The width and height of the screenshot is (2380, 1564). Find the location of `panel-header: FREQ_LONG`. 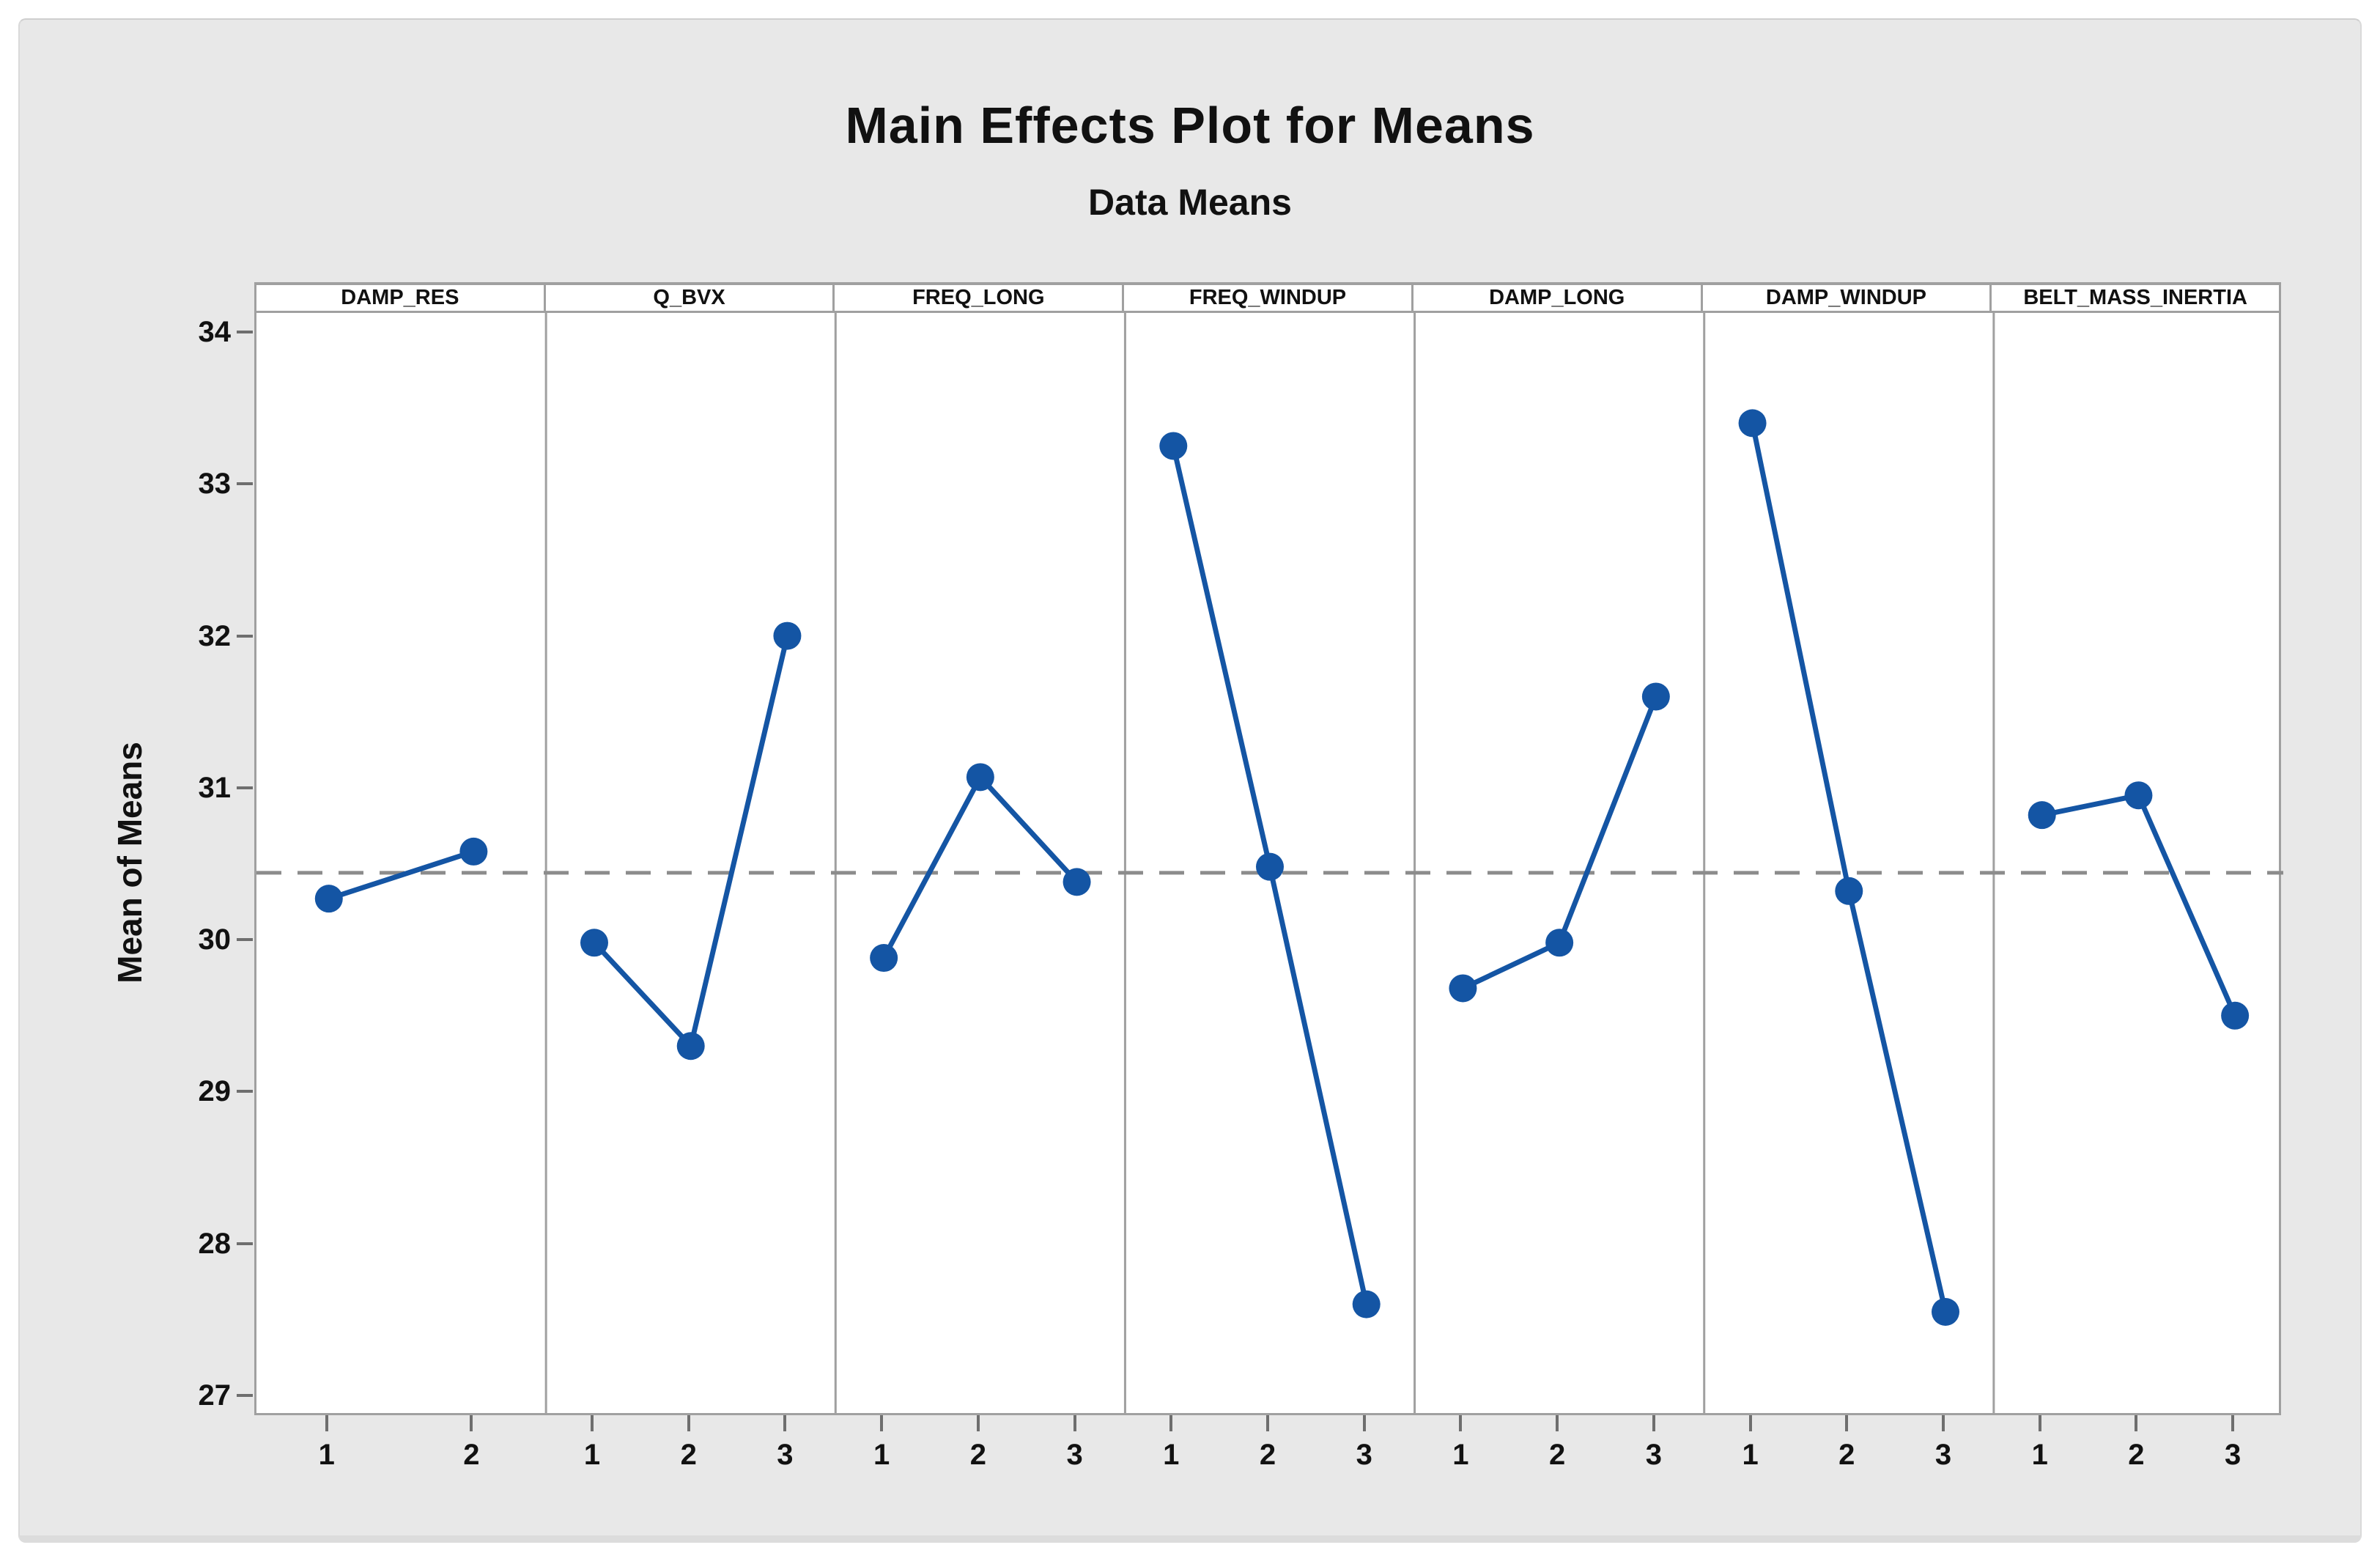

panel-header: FREQ_LONG is located at coordinates (980, 298).